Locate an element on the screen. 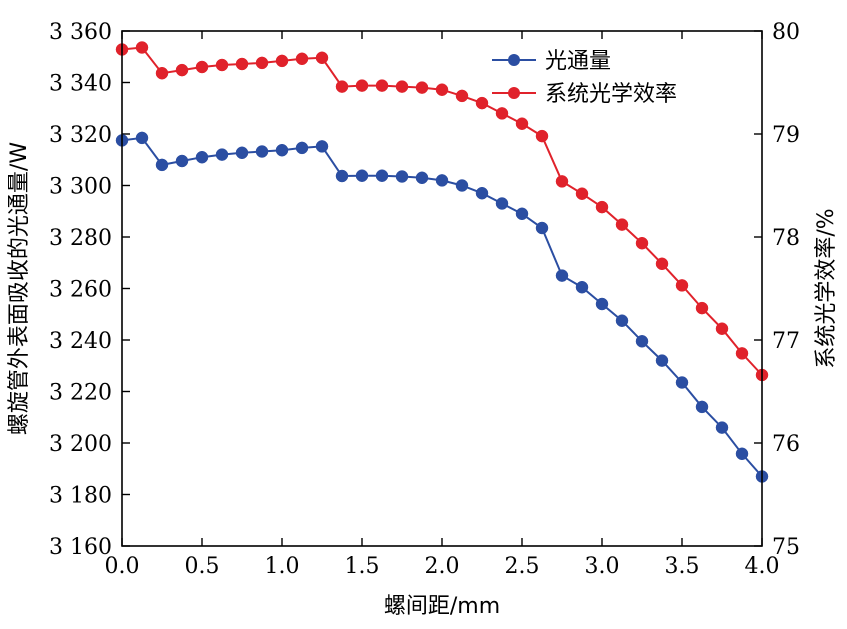 The height and width of the screenshot is (629, 847). y-right-tick-label: 79 is located at coordinates (786, 135).